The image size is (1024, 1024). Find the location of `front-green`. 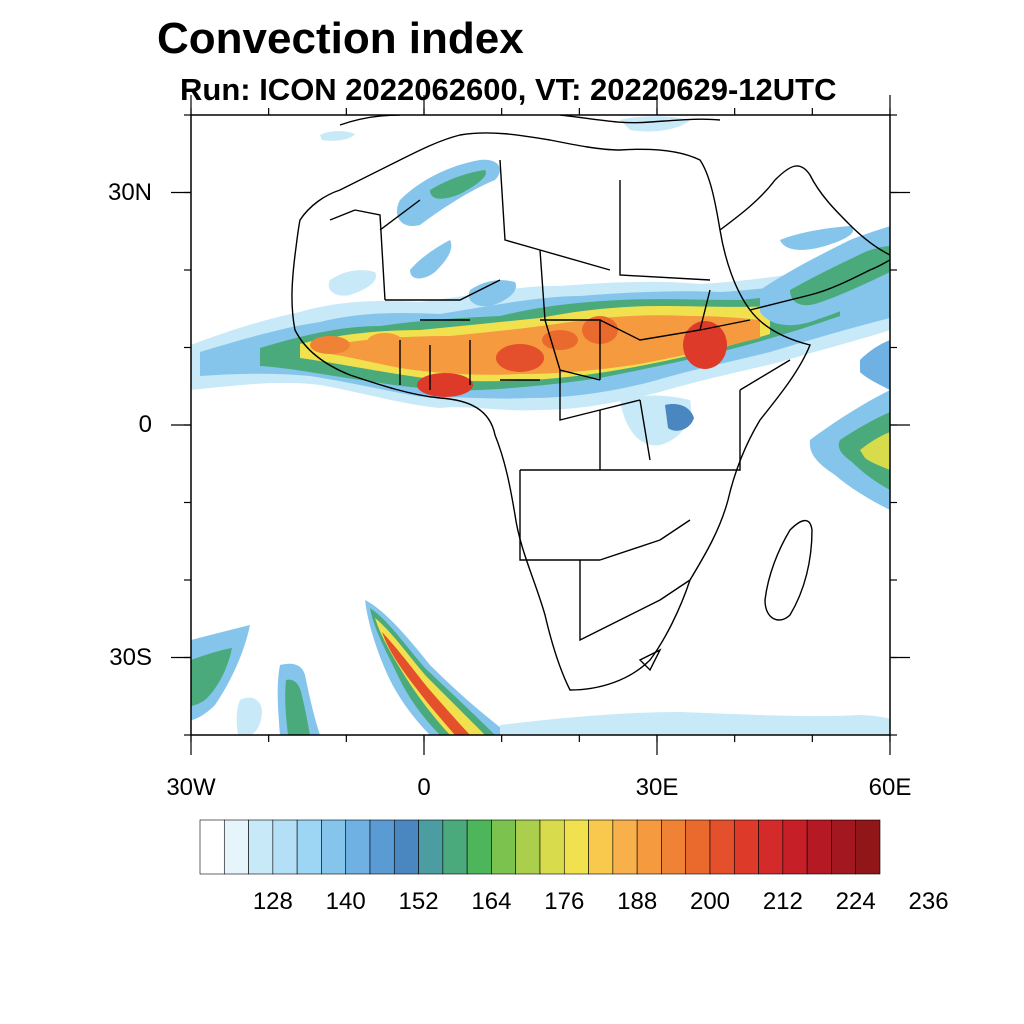

front-green is located at coordinates (432, 671).